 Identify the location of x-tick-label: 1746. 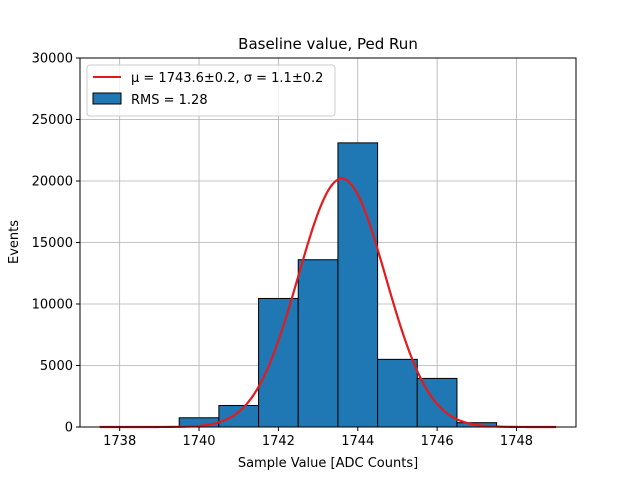
(437, 441).